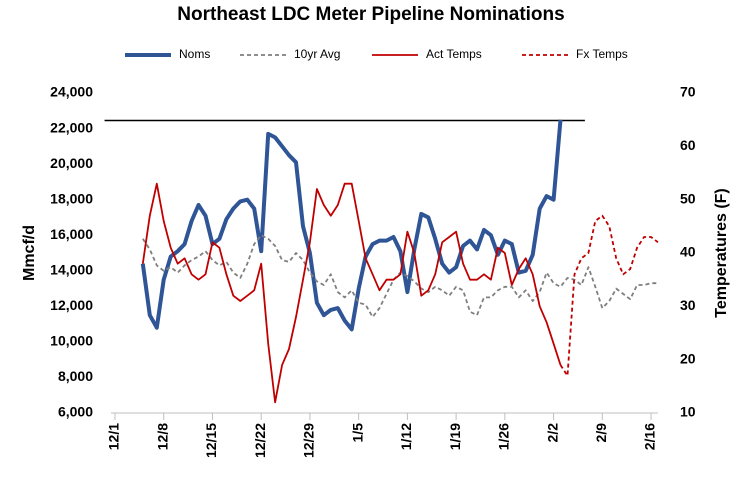 This screenshot has width=742, height=496. What do you see at coordinates (211, 440) in the screenshot?
I see `x-tick-label: 12/15` at bounding box center [211, 440].